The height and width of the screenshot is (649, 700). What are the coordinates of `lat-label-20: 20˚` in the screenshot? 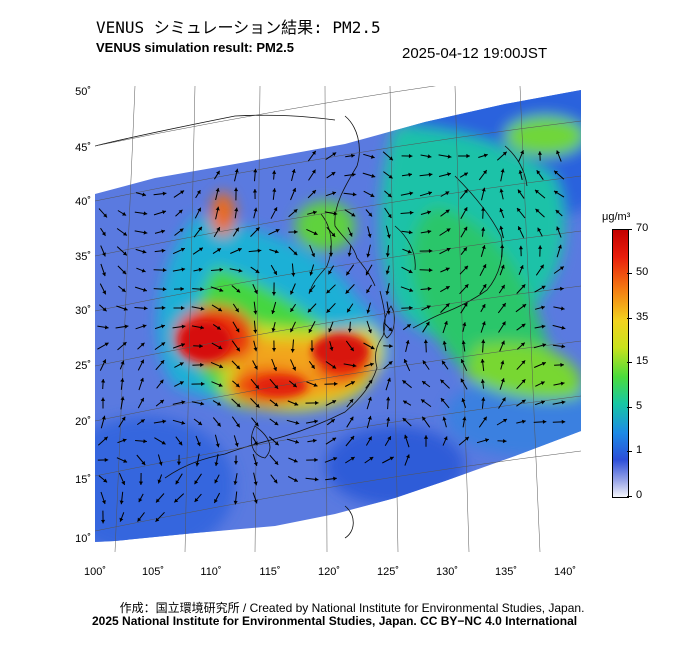 It's located at (83, 422).